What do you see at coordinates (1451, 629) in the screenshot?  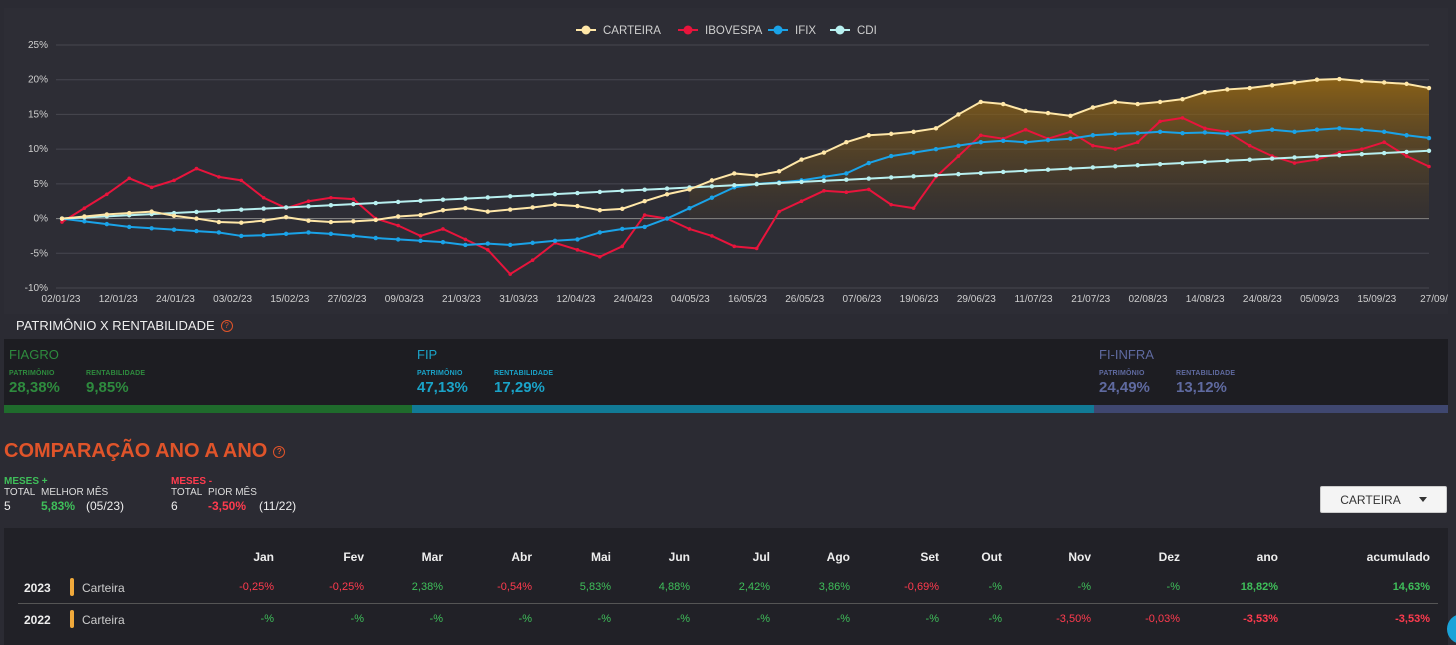 I see `floating-action-button` at bounding box center [1451, 629].